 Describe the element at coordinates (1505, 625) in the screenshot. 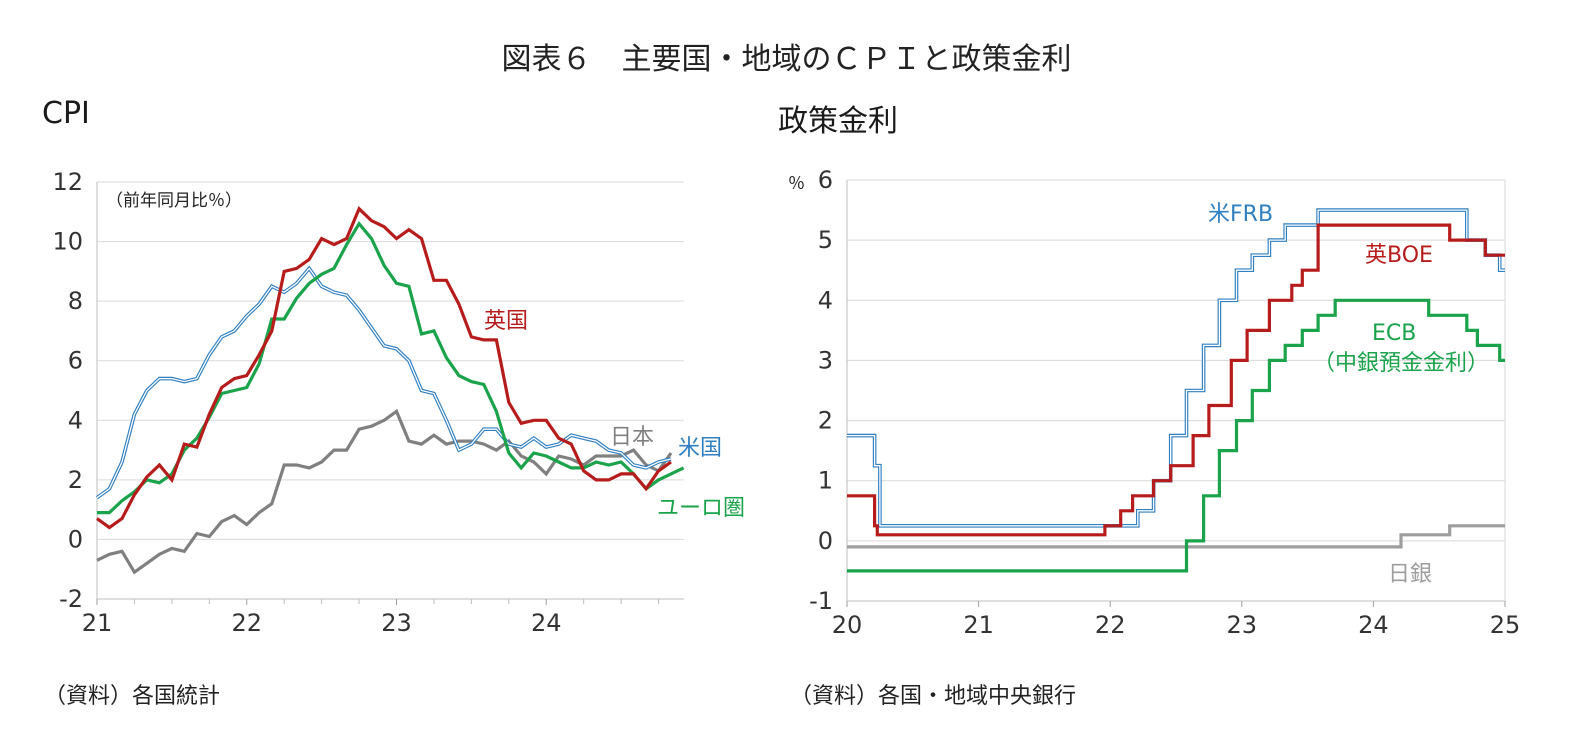

I see `x-tick-label: 25` at that location.